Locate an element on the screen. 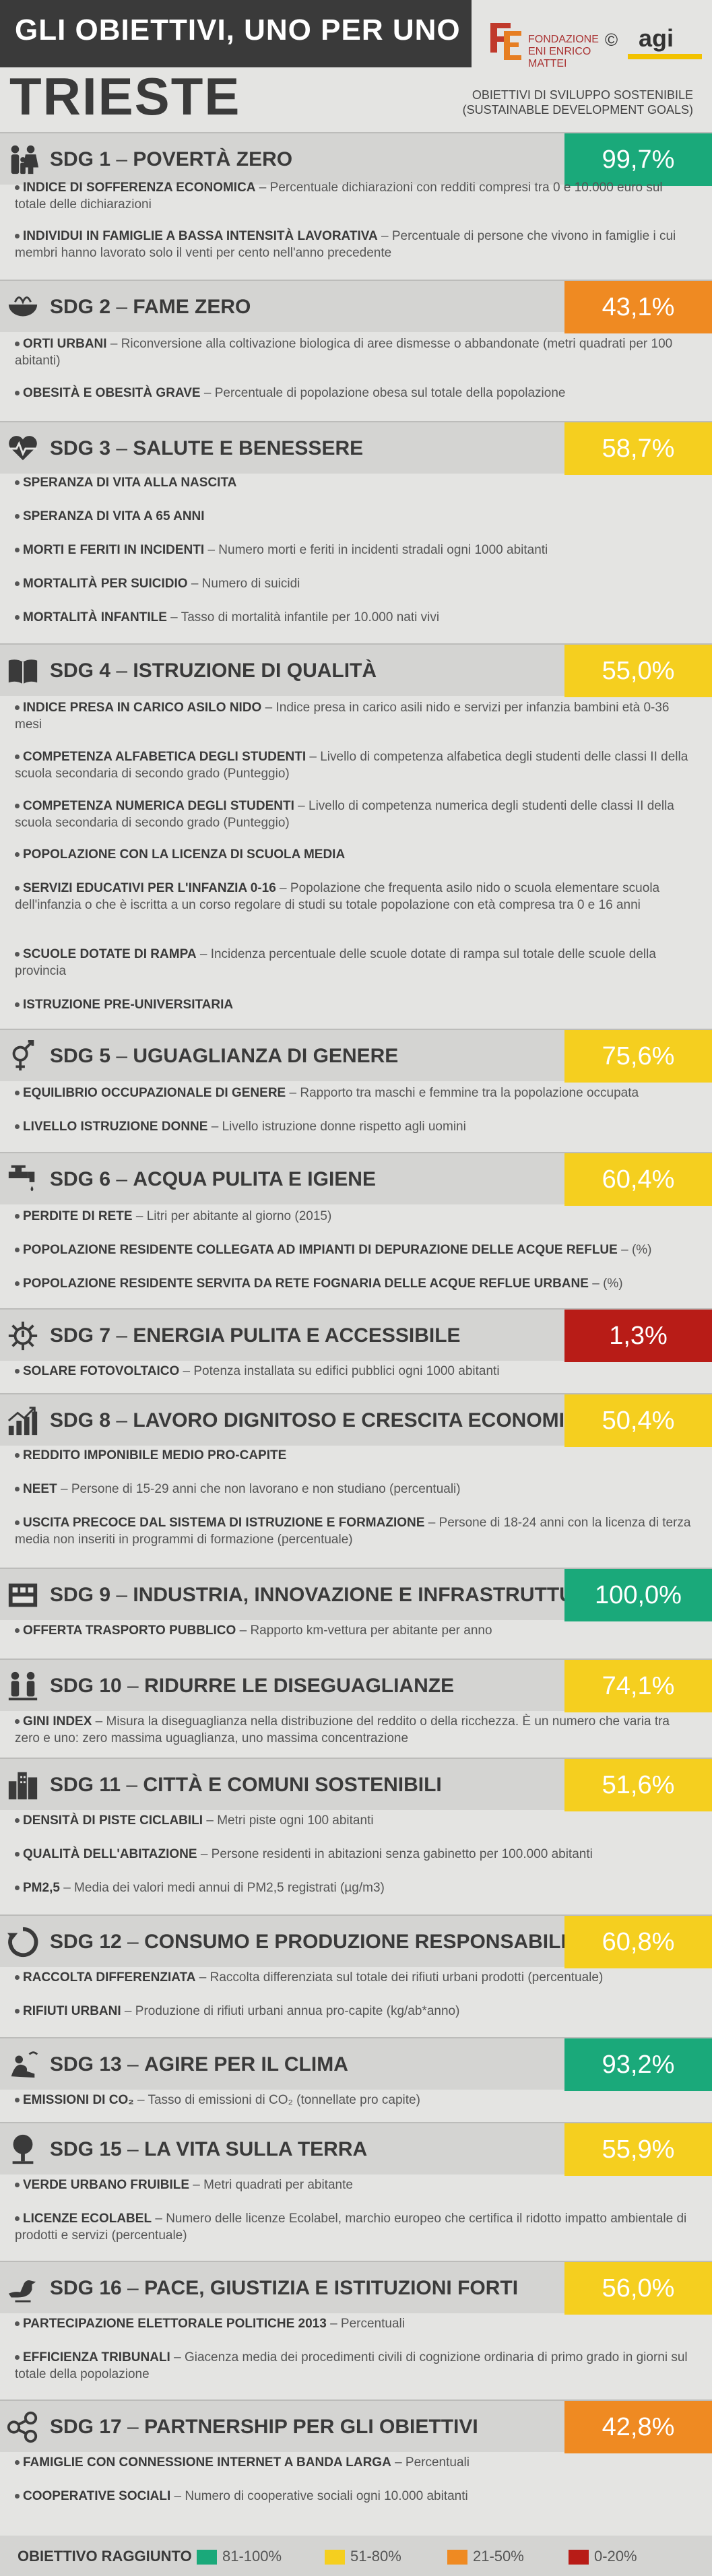  recycle-icon is located at coordinates (22, 1942).